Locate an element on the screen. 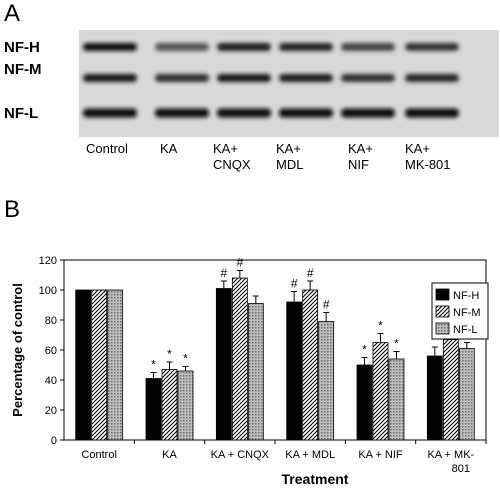 Image resolution: width=500 pixels, height=496 pixels. x-tick-label: KA + MDL is located at coordinates (310, 455).